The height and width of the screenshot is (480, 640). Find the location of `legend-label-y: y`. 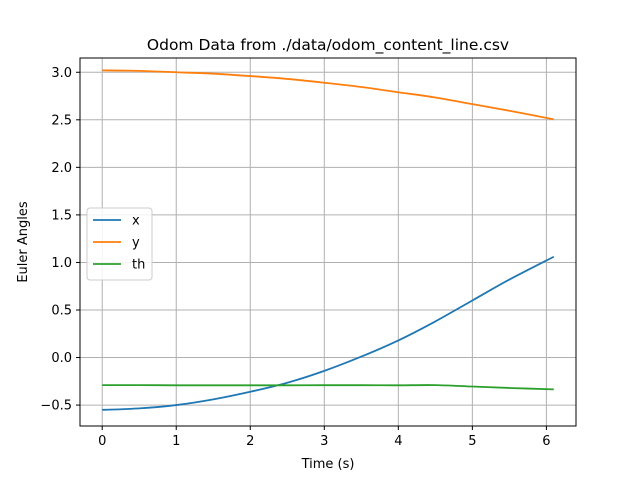

legend-label-y: y is located at coordinates (136, 243).